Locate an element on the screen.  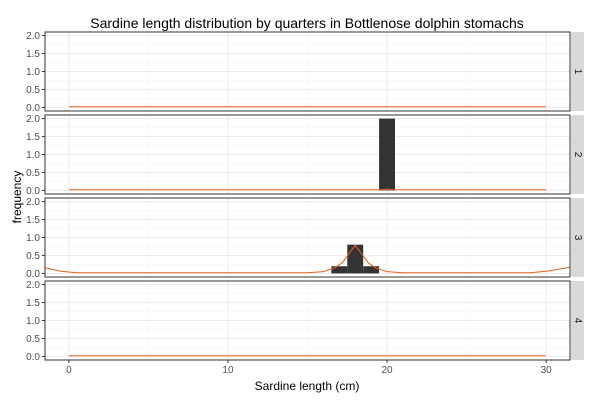
facet-strip-label: 3 is located at coordinates (577, 238).